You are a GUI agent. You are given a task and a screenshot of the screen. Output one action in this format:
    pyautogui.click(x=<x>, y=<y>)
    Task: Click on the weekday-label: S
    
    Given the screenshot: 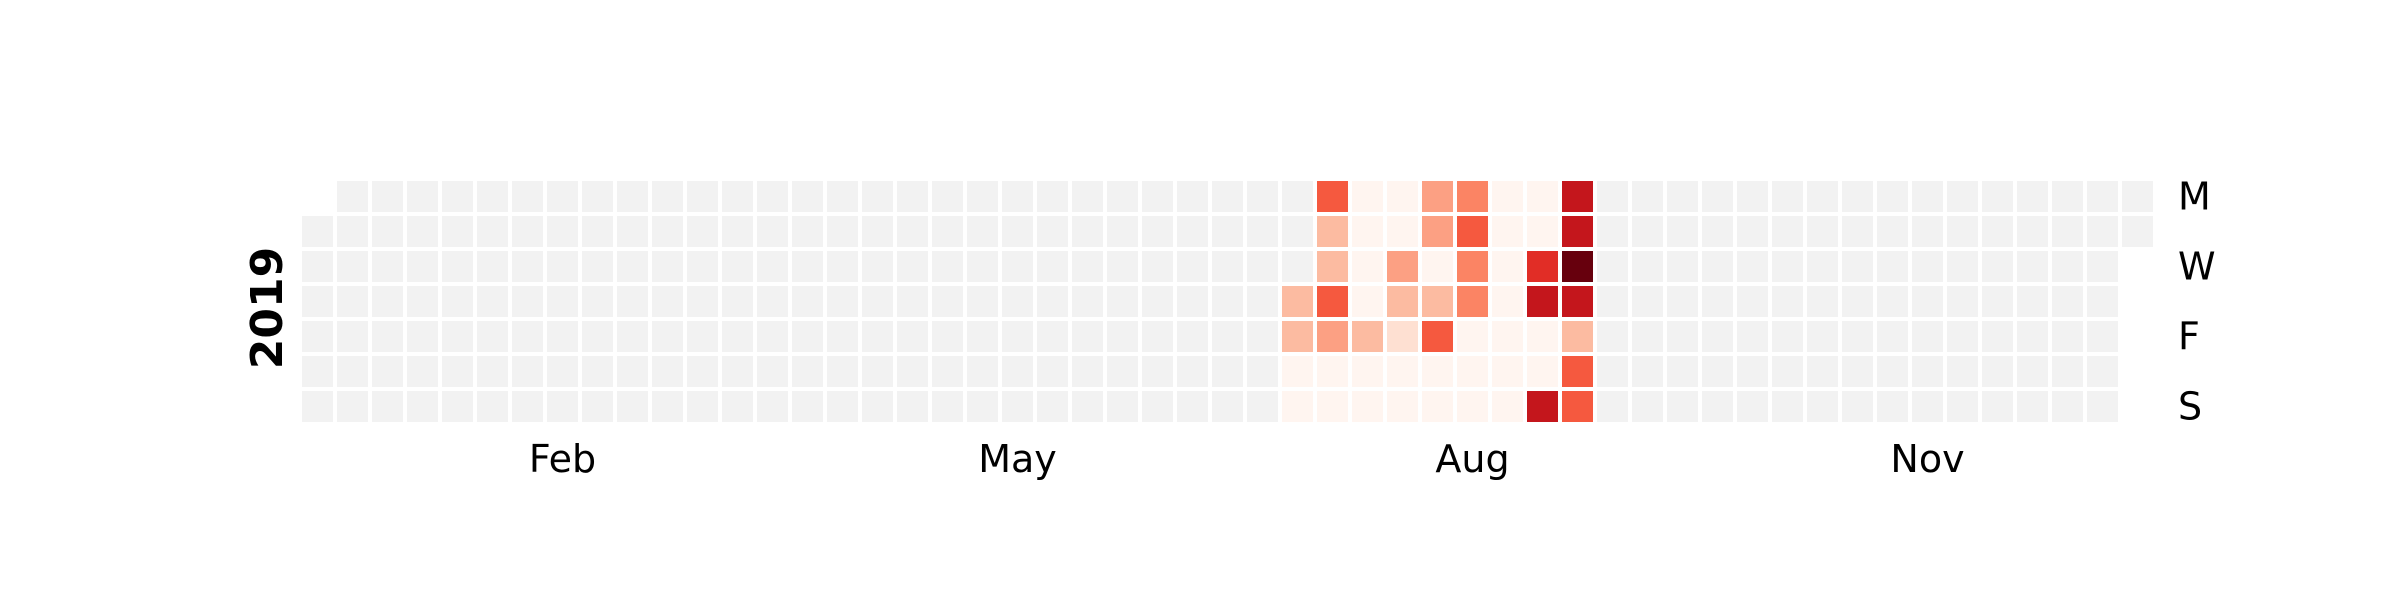 What is the action you would take?
    pyautogui.click(x=2190, y=407)
    